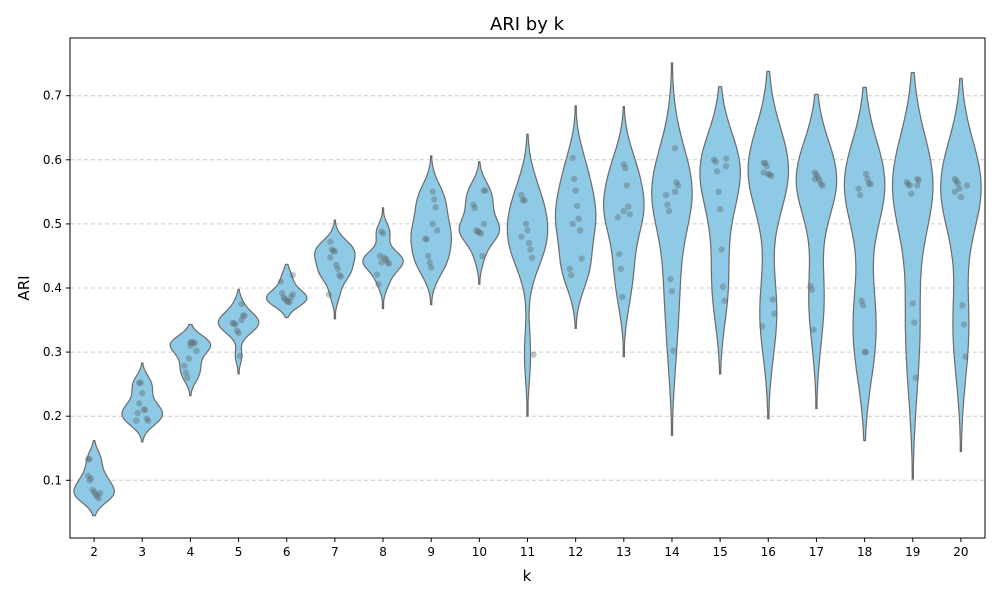 The height and width of the screenshot is (600, 1000). Describe the element at coordinates (912, 276) in the screenshot. I see `violin-k19` at that location.